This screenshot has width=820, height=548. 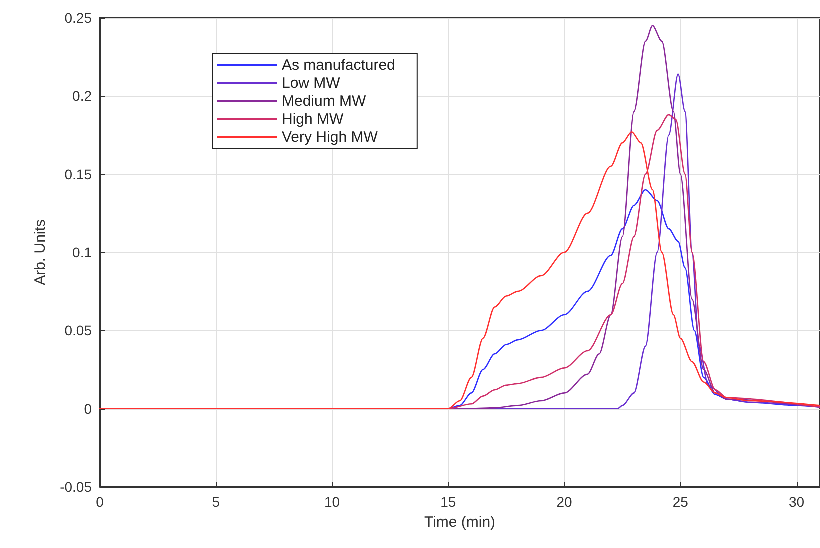 I want to click on legend-label: Medium MW, so click(x=325, y=101).